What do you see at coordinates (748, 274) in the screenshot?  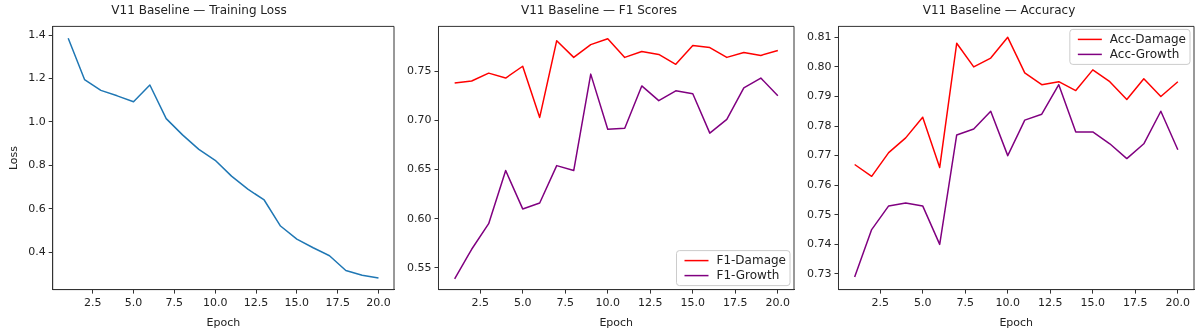 I see `legend-label: F1-Growth` at bounding box center [748, 274].